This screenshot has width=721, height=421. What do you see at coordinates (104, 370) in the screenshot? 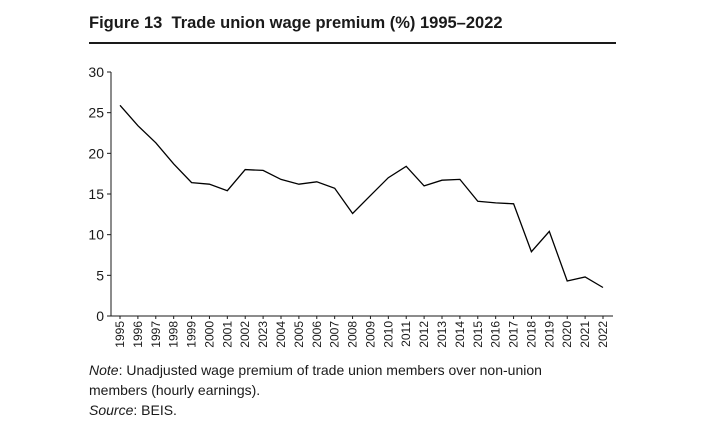
I see `note-label: Note` at bounding box center [104, 370].